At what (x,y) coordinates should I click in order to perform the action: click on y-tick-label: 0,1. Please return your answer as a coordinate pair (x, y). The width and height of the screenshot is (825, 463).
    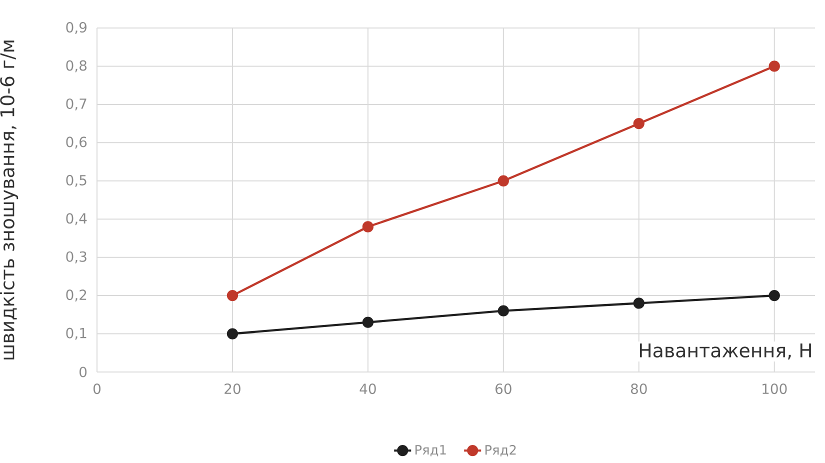
    Looking at the image, I should click on (76, 334).